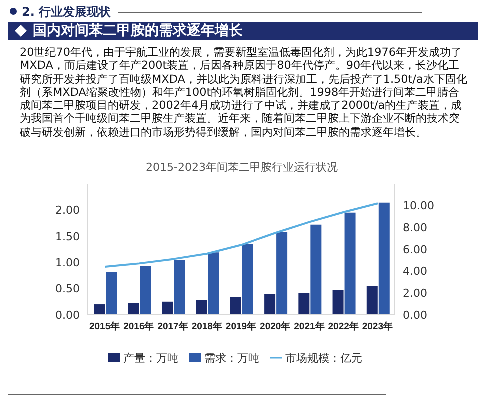  I want to click on x-tick-label: 2022年, so click(344, 326).